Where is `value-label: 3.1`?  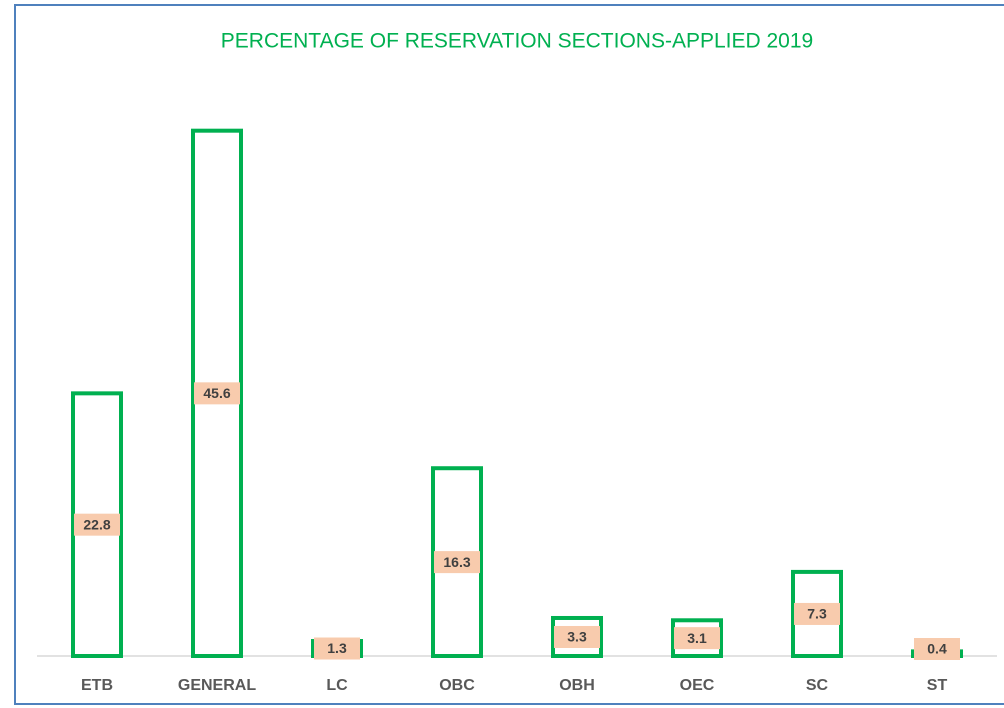 value-label: 3.1 is located at coordinates (697, 638).